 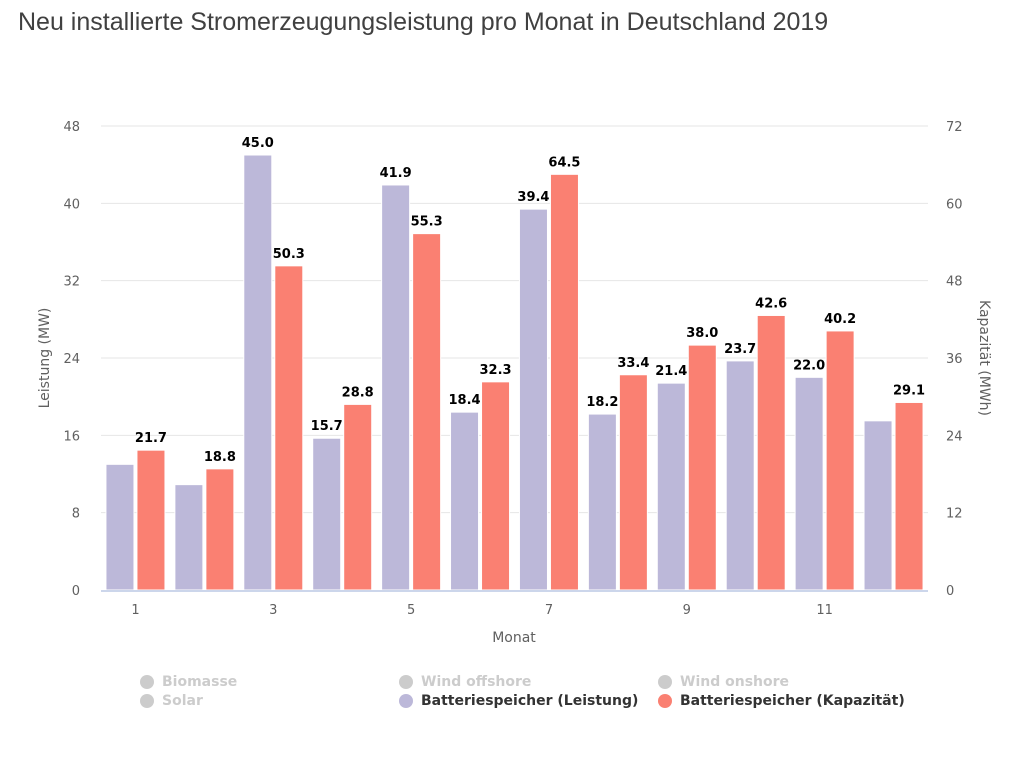 What do you see at coordinates (358, 392) in the screenshot?
I see `data-label-kapazitaet: 28.8` at bounding box center [358, 392].